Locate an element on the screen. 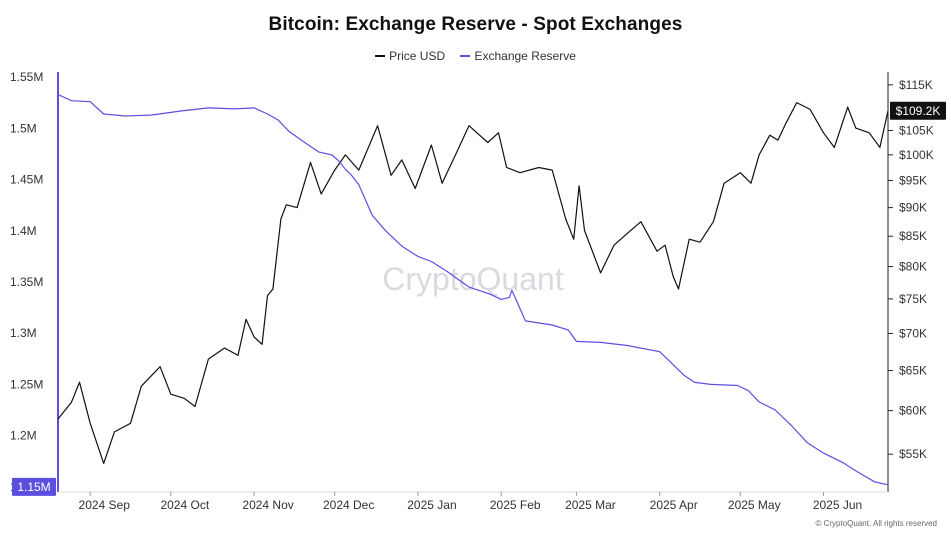 Image resolution: width=951 pixels, height=538 pixels. x-tick-label: 2025 Mar is located at coordinates (590, 505).